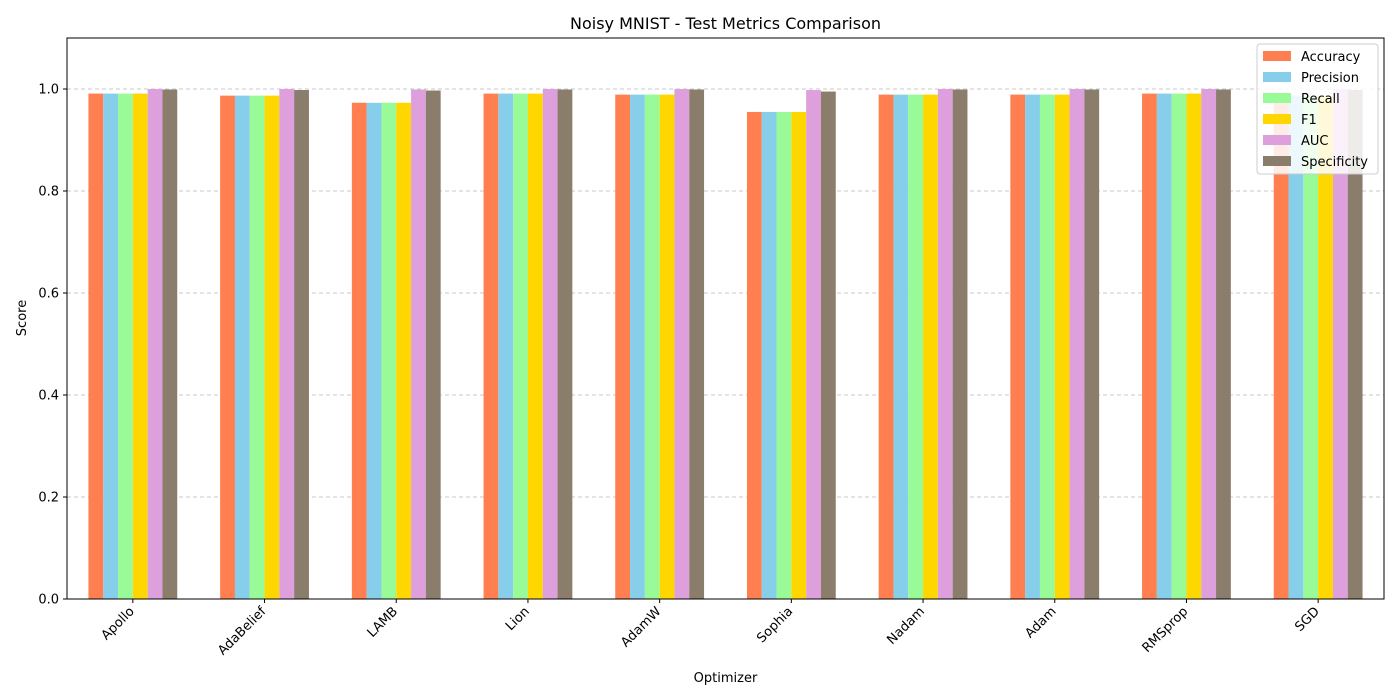 Image resolution: width=1400 pixels, height=700 pixels. I want to click on bar-recall-adam, so click(1047, 347).